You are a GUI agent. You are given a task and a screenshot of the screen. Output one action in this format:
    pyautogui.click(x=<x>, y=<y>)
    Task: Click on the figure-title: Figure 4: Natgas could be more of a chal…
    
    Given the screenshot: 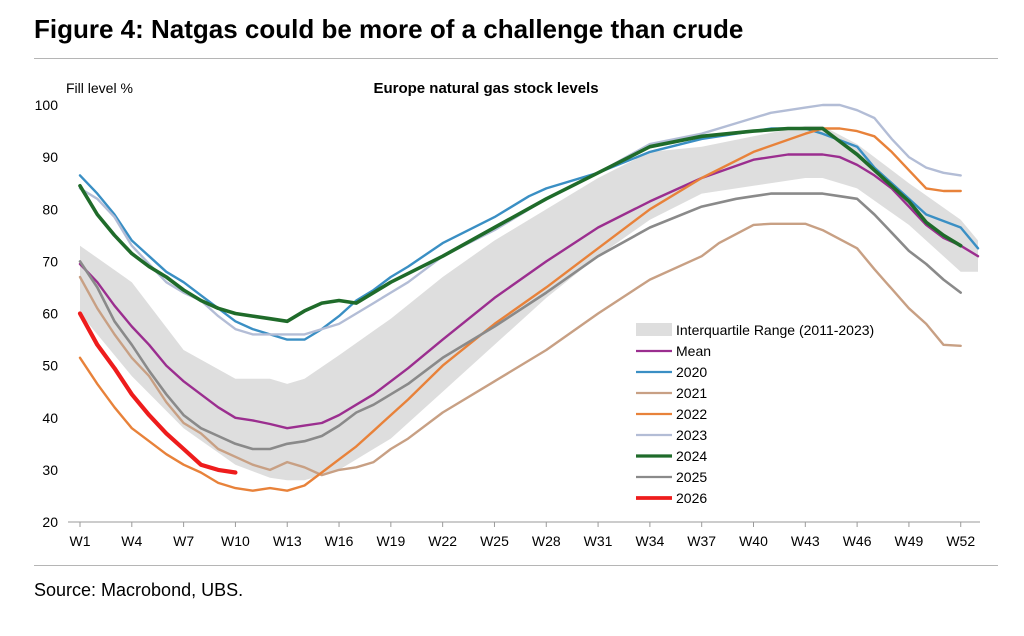 What is the action you would take?
    pyautogui.click(x=389, y=29)
    